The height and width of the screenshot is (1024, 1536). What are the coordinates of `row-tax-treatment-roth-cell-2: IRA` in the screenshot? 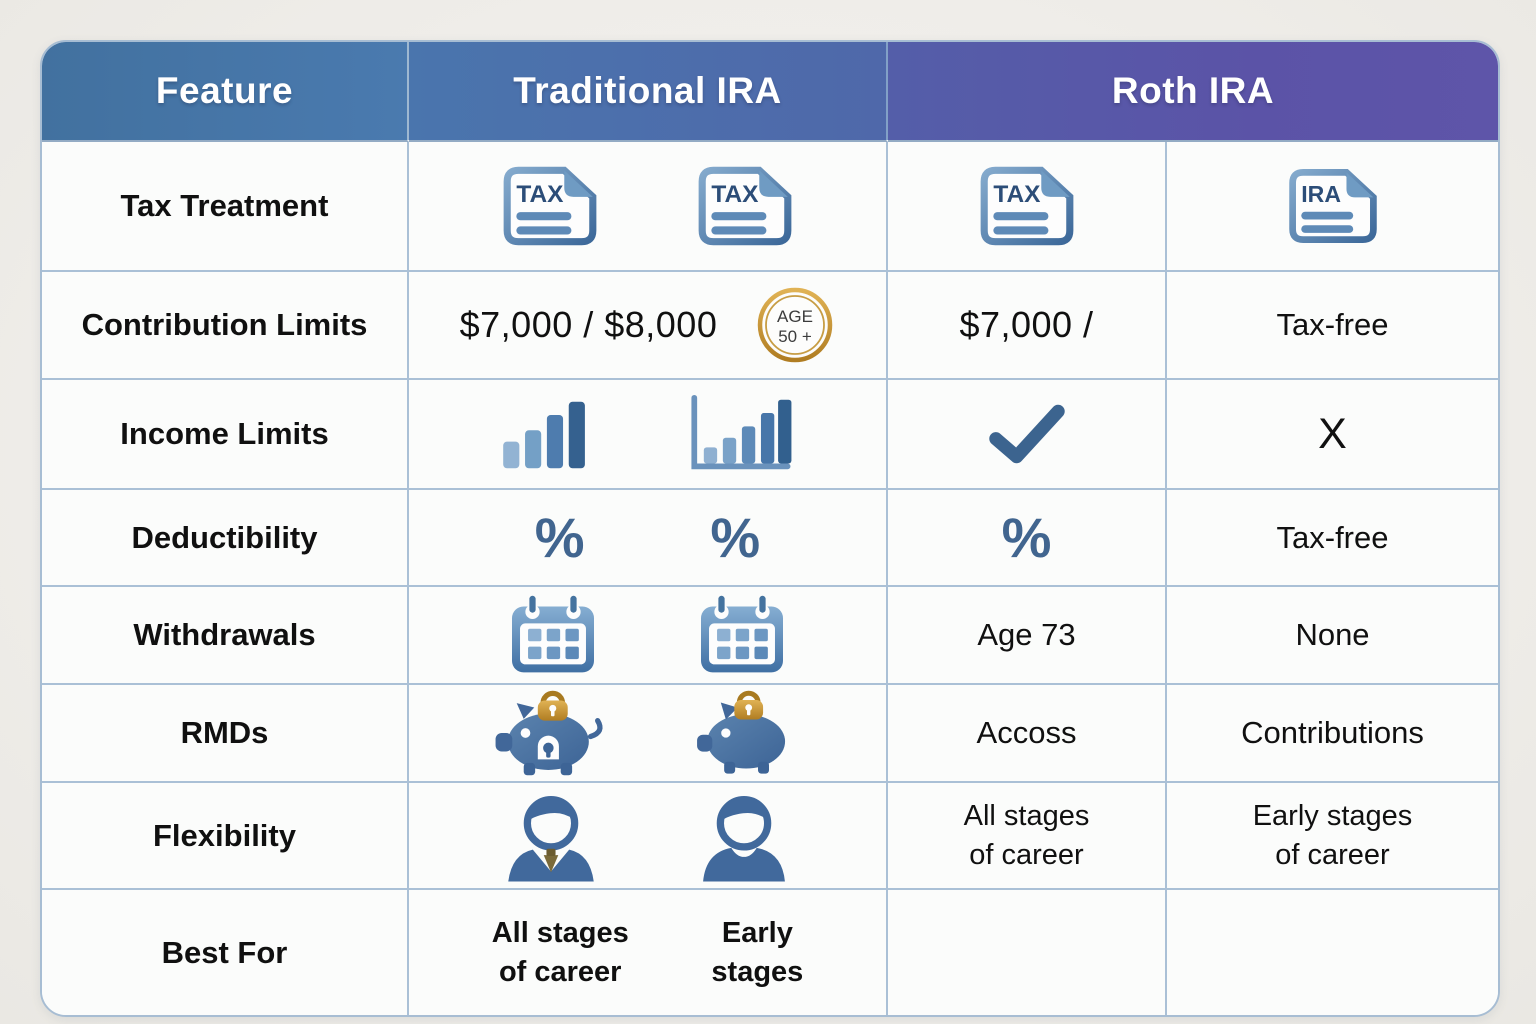 It's located at (1332, 207).